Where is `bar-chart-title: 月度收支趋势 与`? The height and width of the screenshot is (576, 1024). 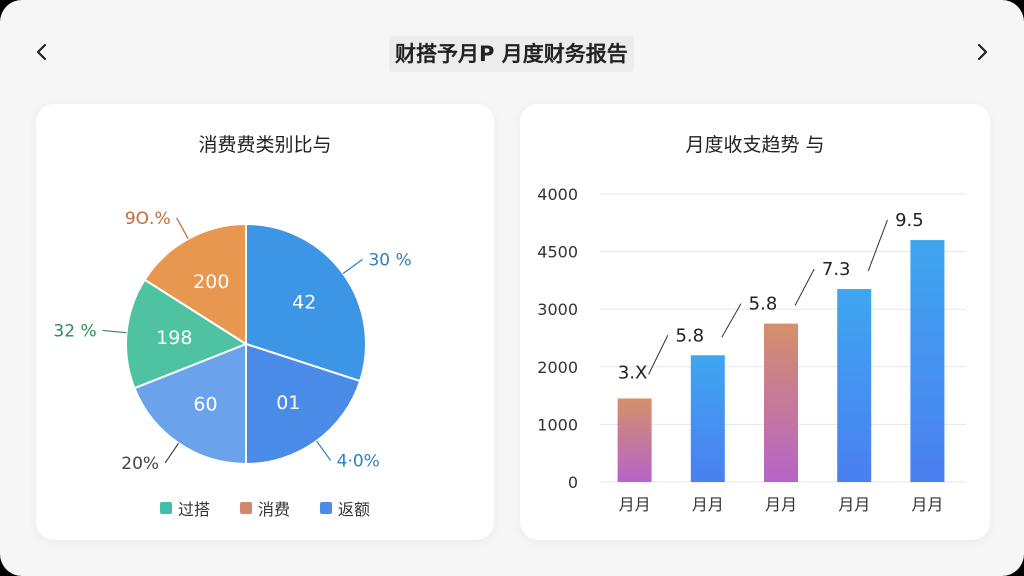 bar-chart-title: 月度收支趋势 与 is located at coordinates (755, 145).